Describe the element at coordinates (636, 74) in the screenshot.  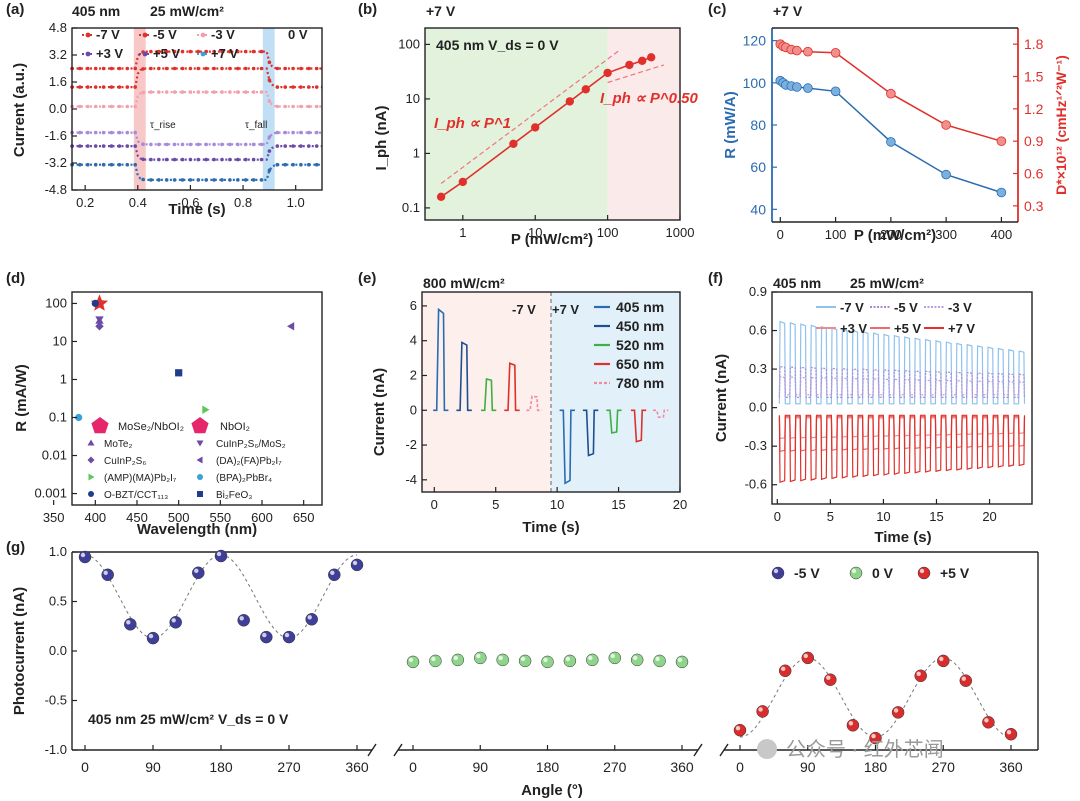
I see `fit-line-sublinear` at that location.